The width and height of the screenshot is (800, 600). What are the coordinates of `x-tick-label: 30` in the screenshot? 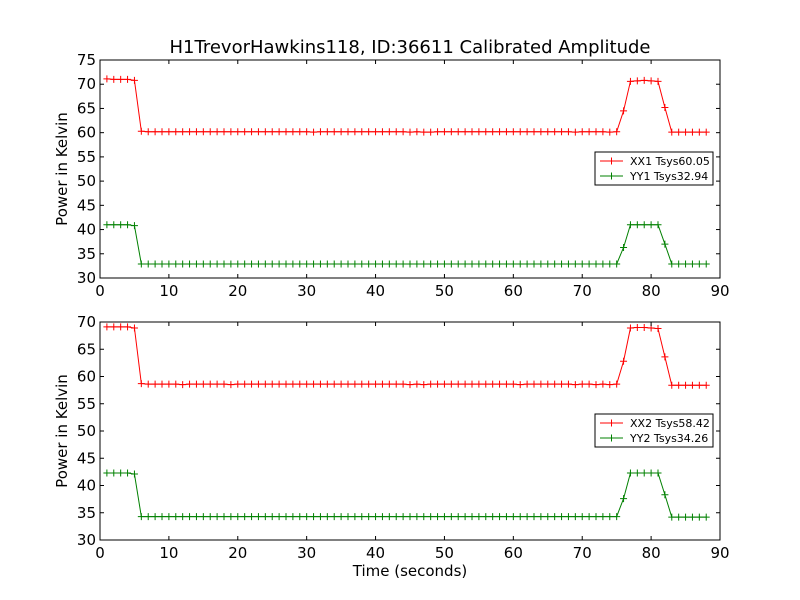 It's located at (306, 553).